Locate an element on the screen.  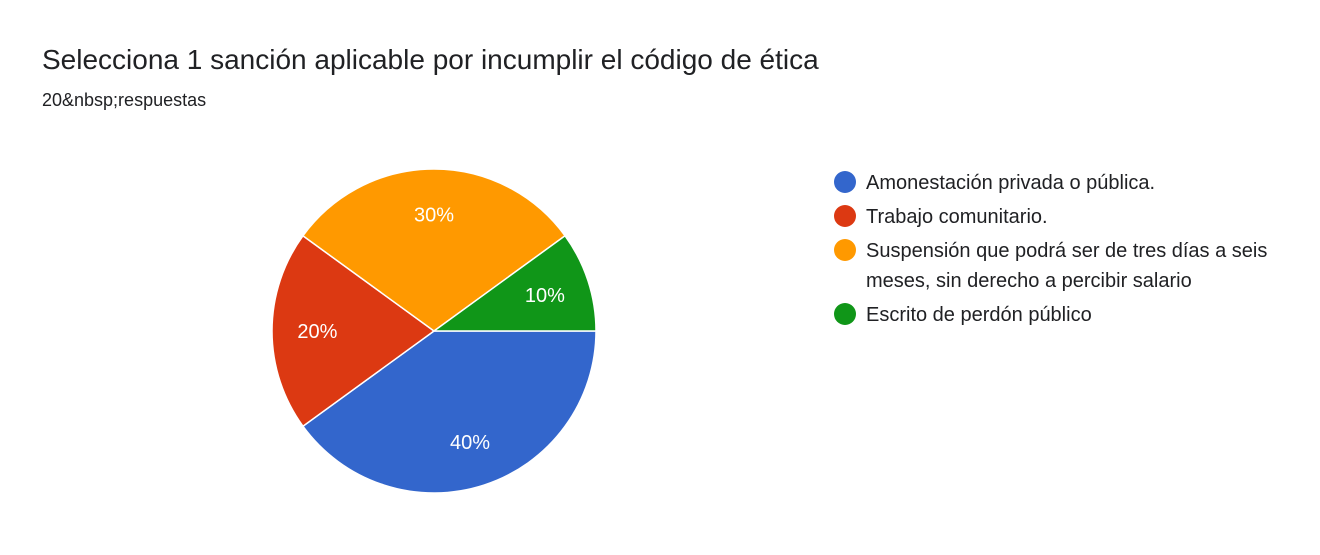
legend-label: Escrito de perdón público is located at coordinates (979, 315).